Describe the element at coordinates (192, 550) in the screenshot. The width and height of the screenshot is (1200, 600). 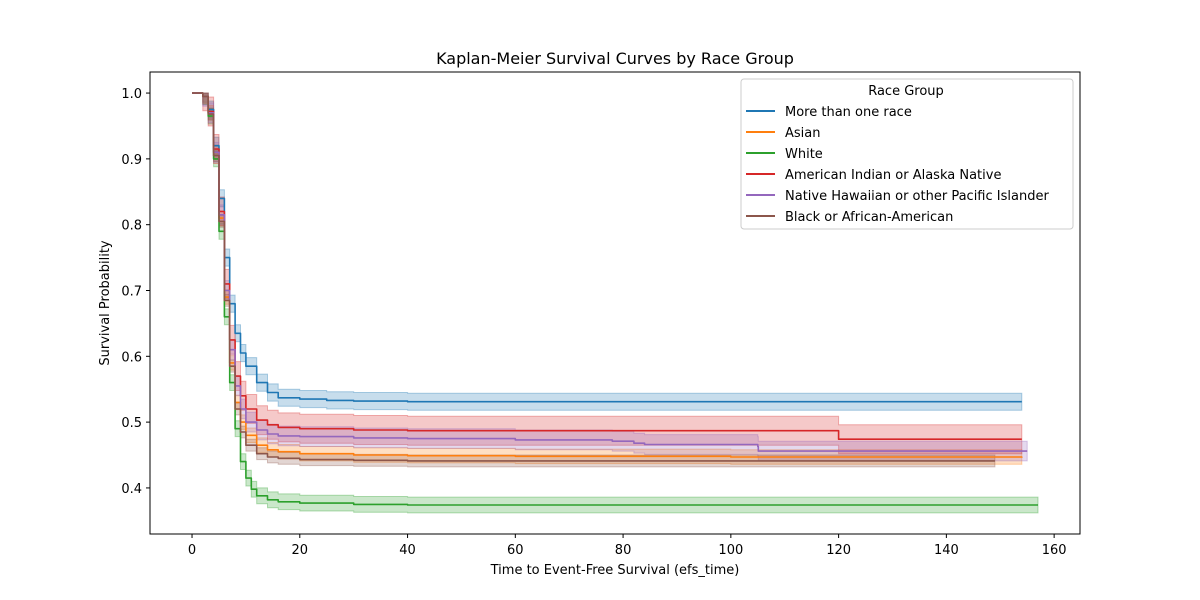
I see `x-tick-label: 0` at that location.